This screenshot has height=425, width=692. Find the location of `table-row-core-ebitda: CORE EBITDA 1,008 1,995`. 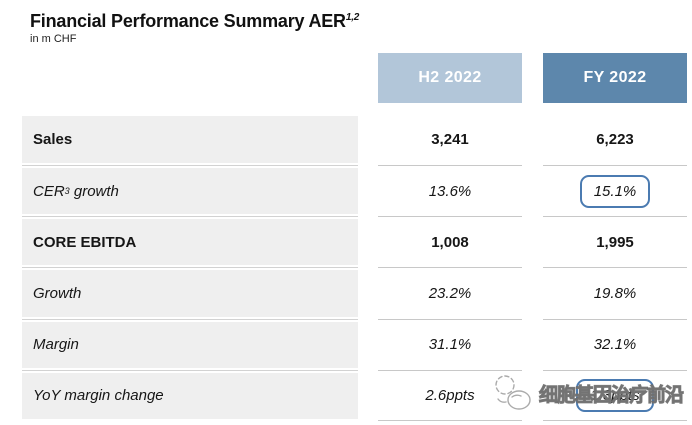

table-row-core-ebitda: CORE EBITDA 1,008 1,995 is located at coordinates (354, 242).